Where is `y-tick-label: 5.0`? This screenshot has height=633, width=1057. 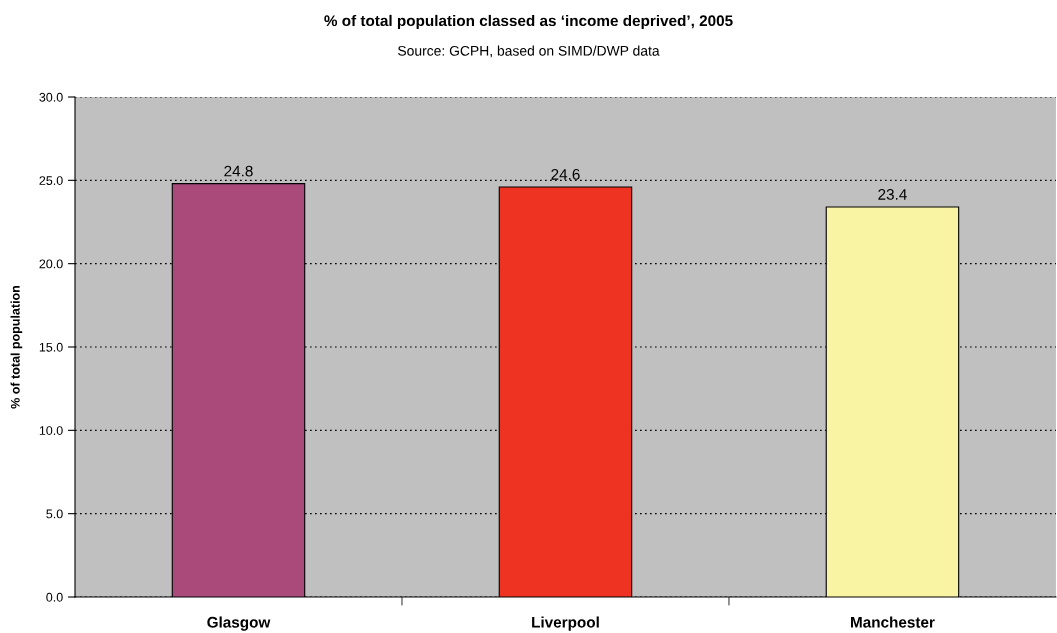
y-tick-label: 5.0 is located at coordinates (54, 514).